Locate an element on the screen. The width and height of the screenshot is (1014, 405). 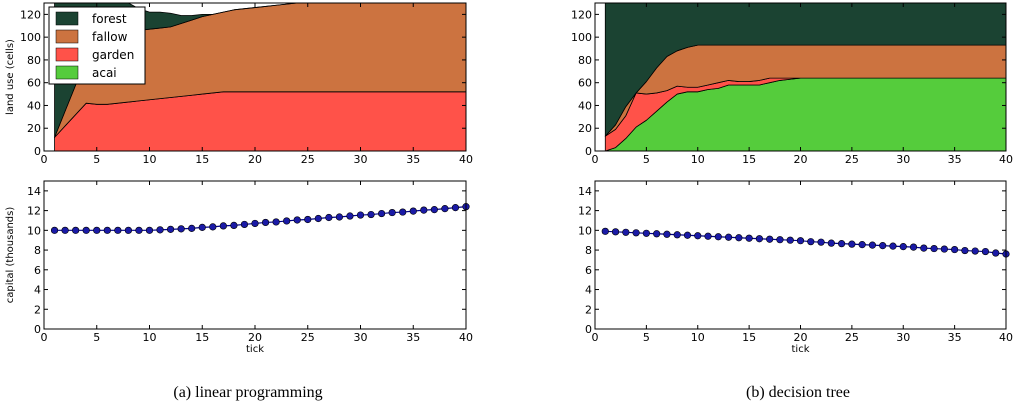
y-tick-label: 20 is located at coordinates (34, 128).